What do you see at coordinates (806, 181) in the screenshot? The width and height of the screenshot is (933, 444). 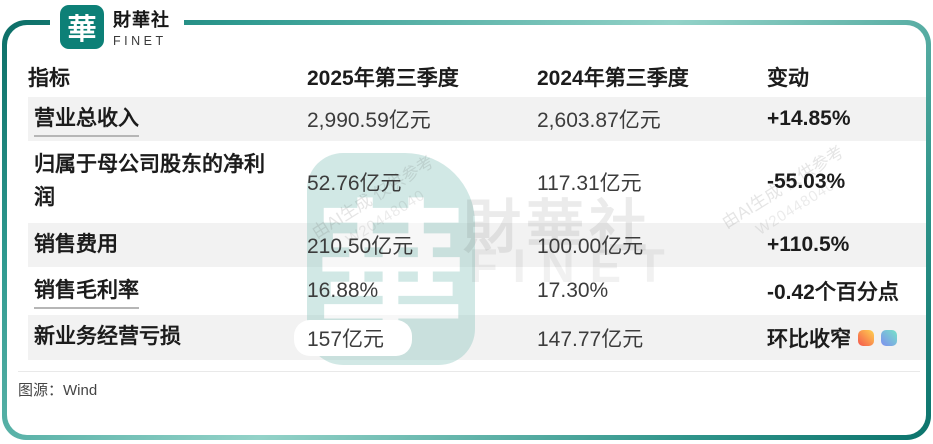 I see `change-value: -55.03%` at bounding box center [806, 181].